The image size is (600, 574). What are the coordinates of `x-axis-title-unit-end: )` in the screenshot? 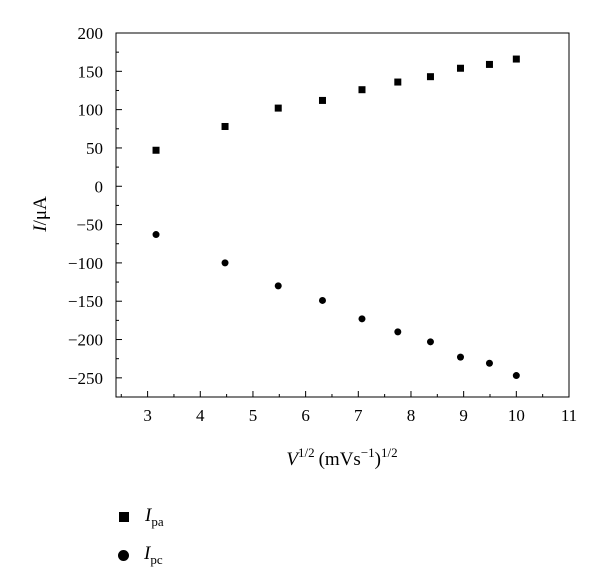 It's located at (378, 459).